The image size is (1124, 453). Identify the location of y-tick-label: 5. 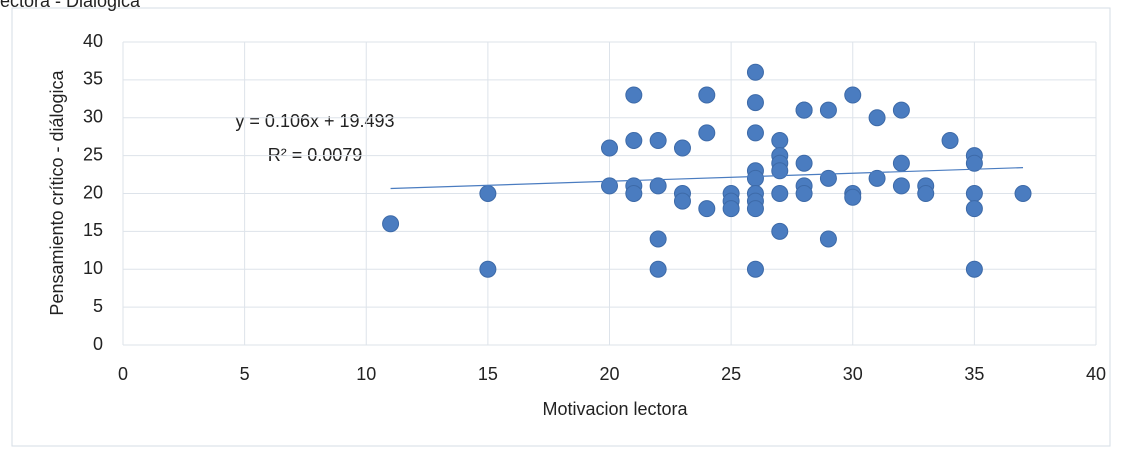
(98, 306).